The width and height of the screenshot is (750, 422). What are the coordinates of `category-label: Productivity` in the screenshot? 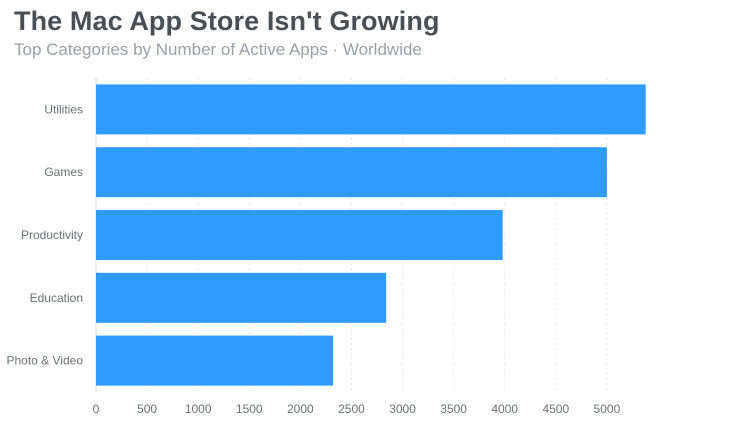 It's located at (52, 235).